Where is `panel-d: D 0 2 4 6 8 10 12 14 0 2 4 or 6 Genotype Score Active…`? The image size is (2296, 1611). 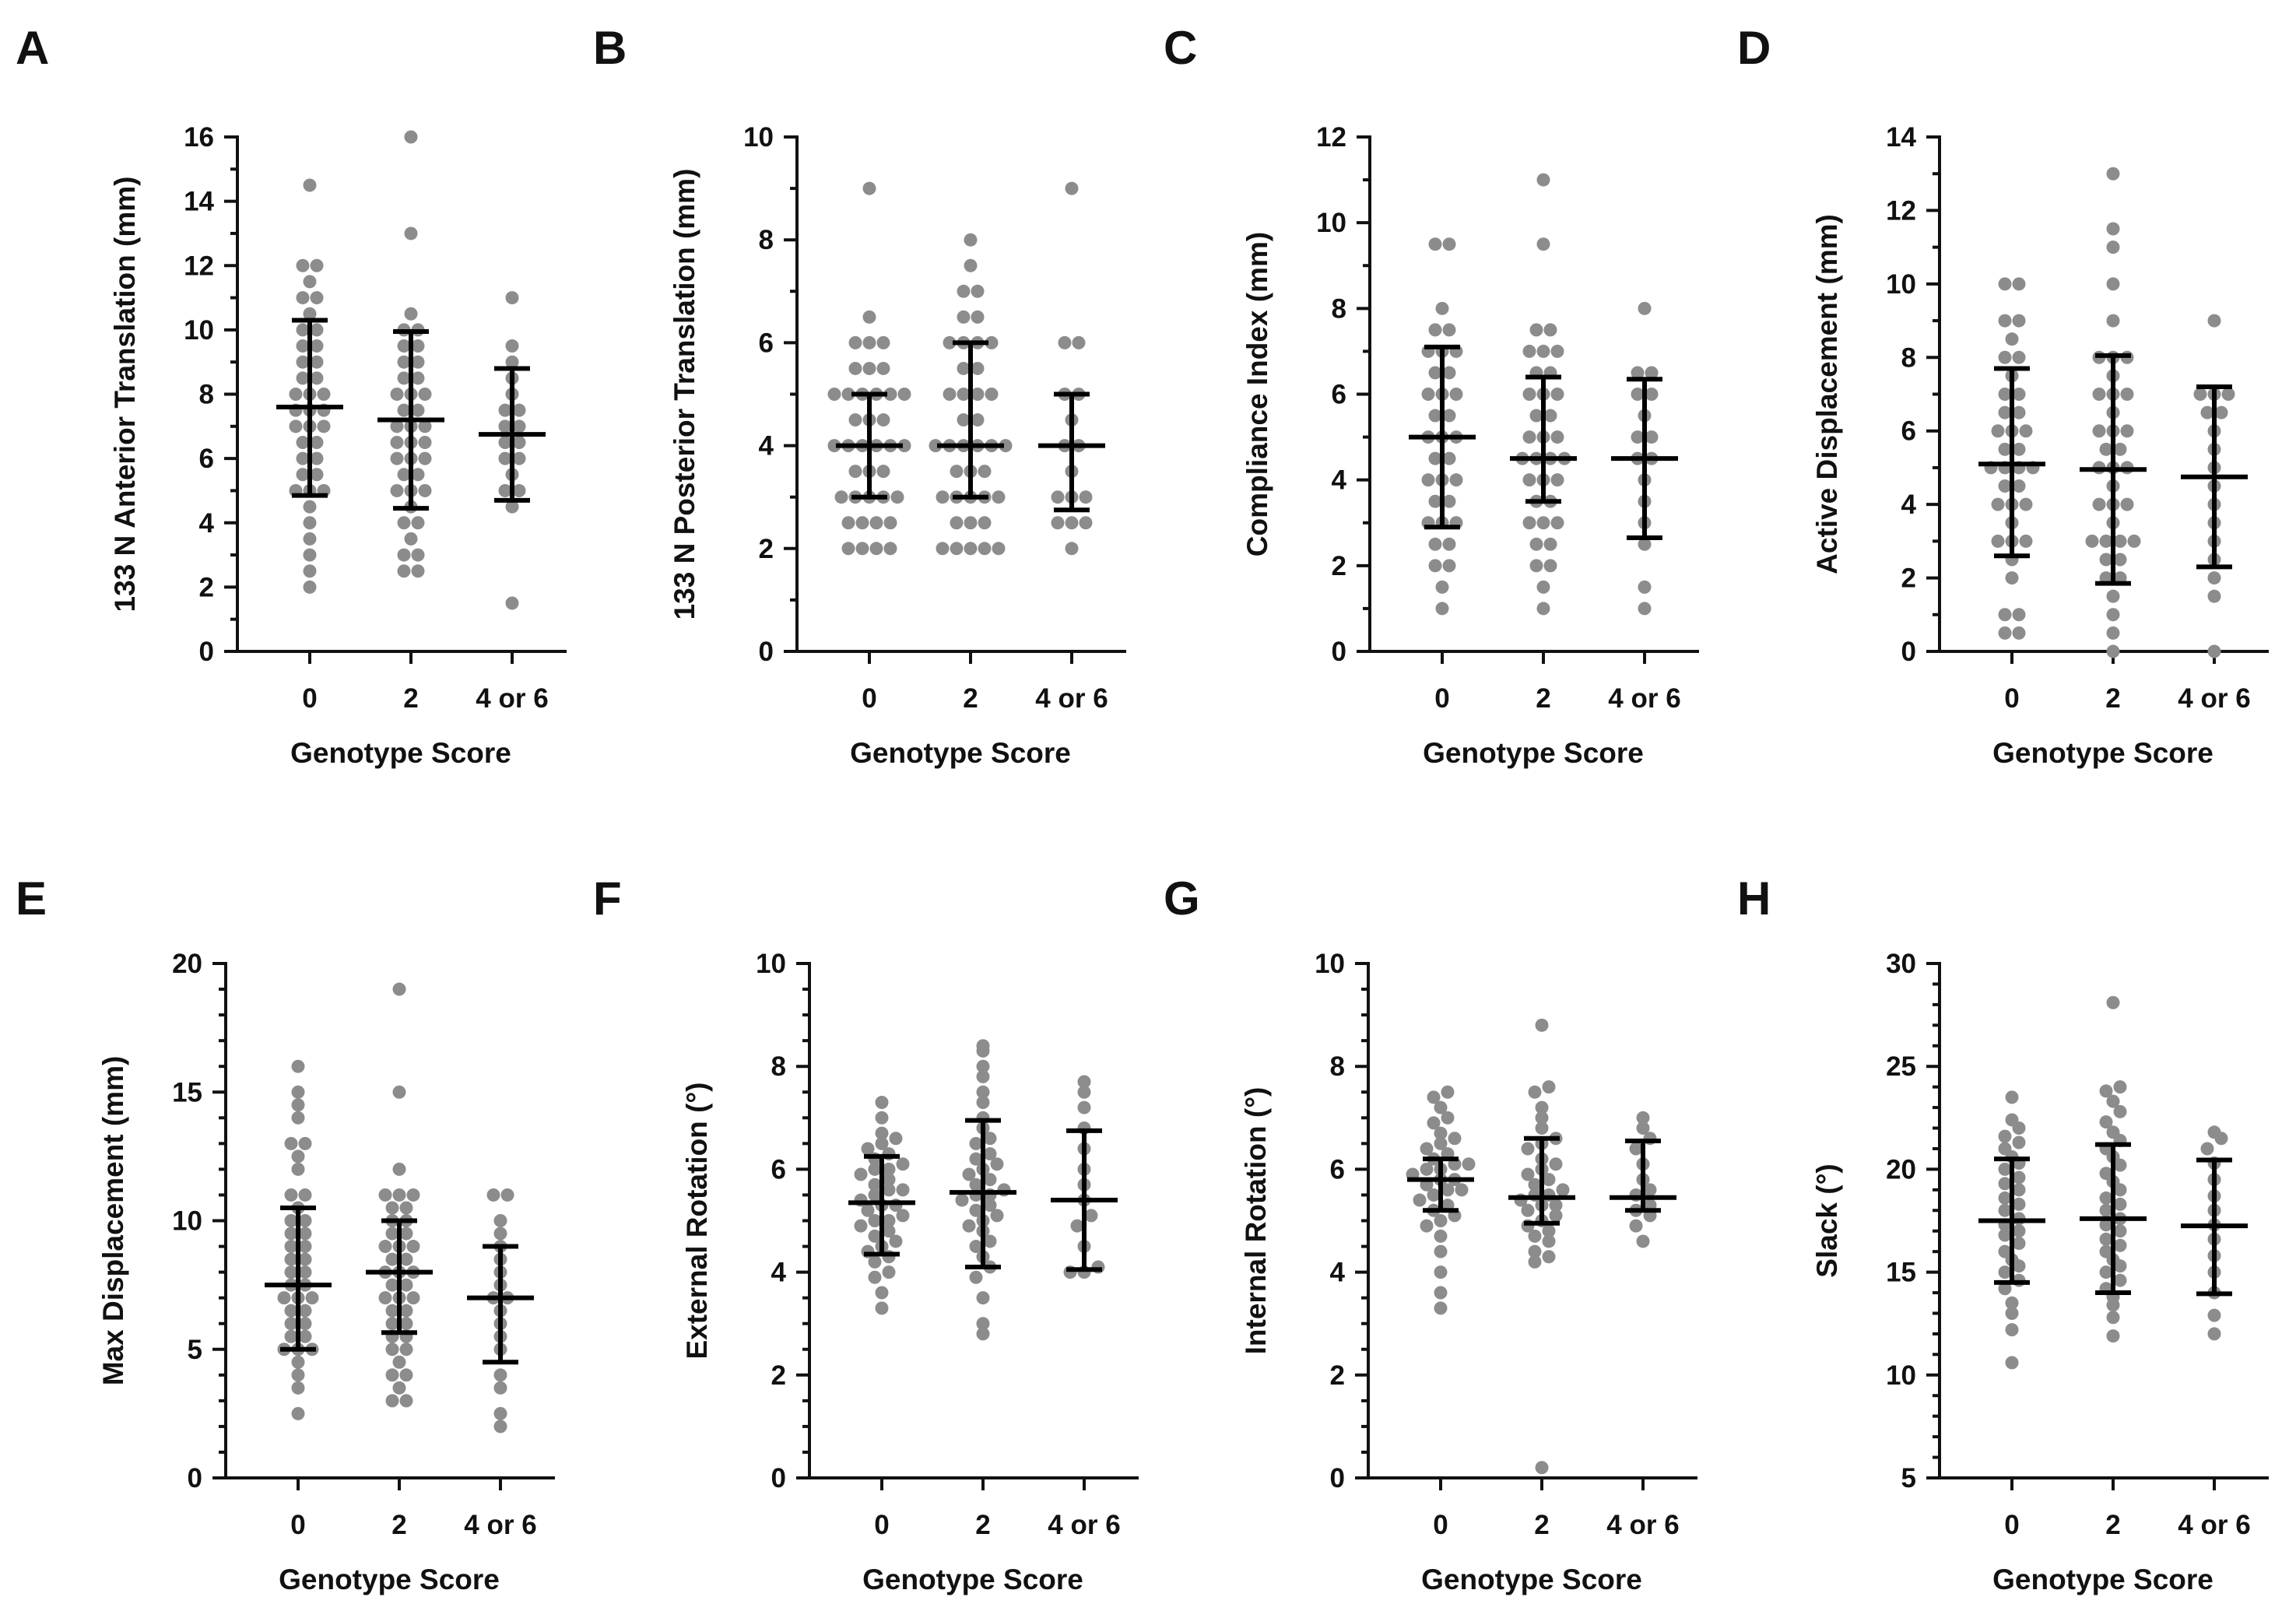
panel-d: D 0 2 4 6 8 10 12 14 0 2 4 or 6 Genotype Score Active… is located at coordinates (2003, 395).